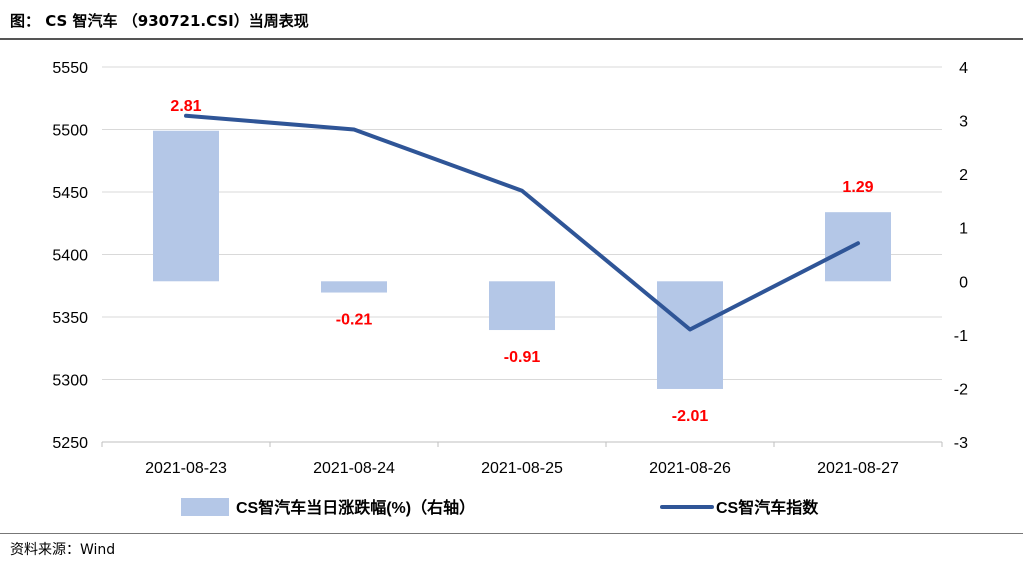 Image resolution: width=1023 pixels, height=571 pixels. I want to click on bar-data-label: -2.01, so click(690, 416).